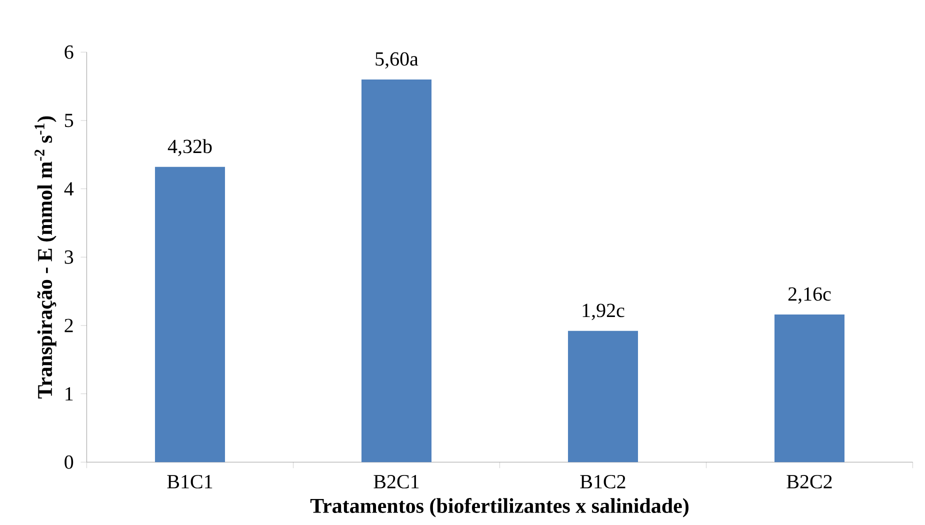 The image size is (925, 525). Describe the element at coordinates (45, 257) in the screenshot. I see `y-axis-title: Transpiração - E (mmol m$^{-2}$ s$^{-1}$)` at that location.